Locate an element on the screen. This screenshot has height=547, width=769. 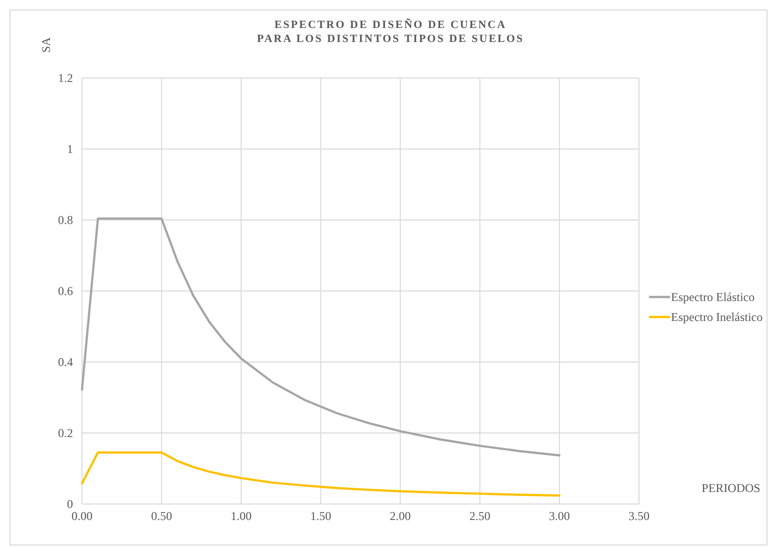
x-tick-label: 3.50 is located at coordinates (639, 516).